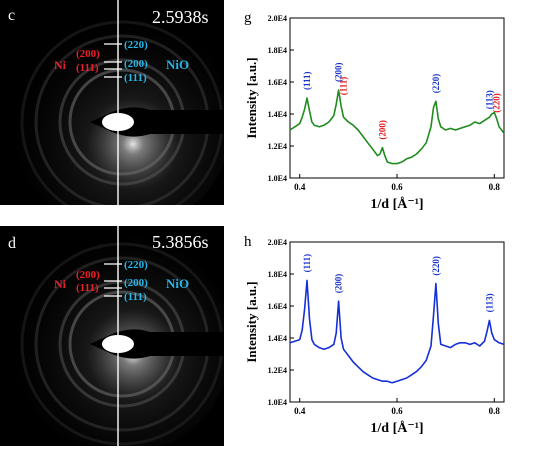 The width and height of the screenshot is (535, 454). I want to click on nio-label-c: NiO, so click(177, 64).